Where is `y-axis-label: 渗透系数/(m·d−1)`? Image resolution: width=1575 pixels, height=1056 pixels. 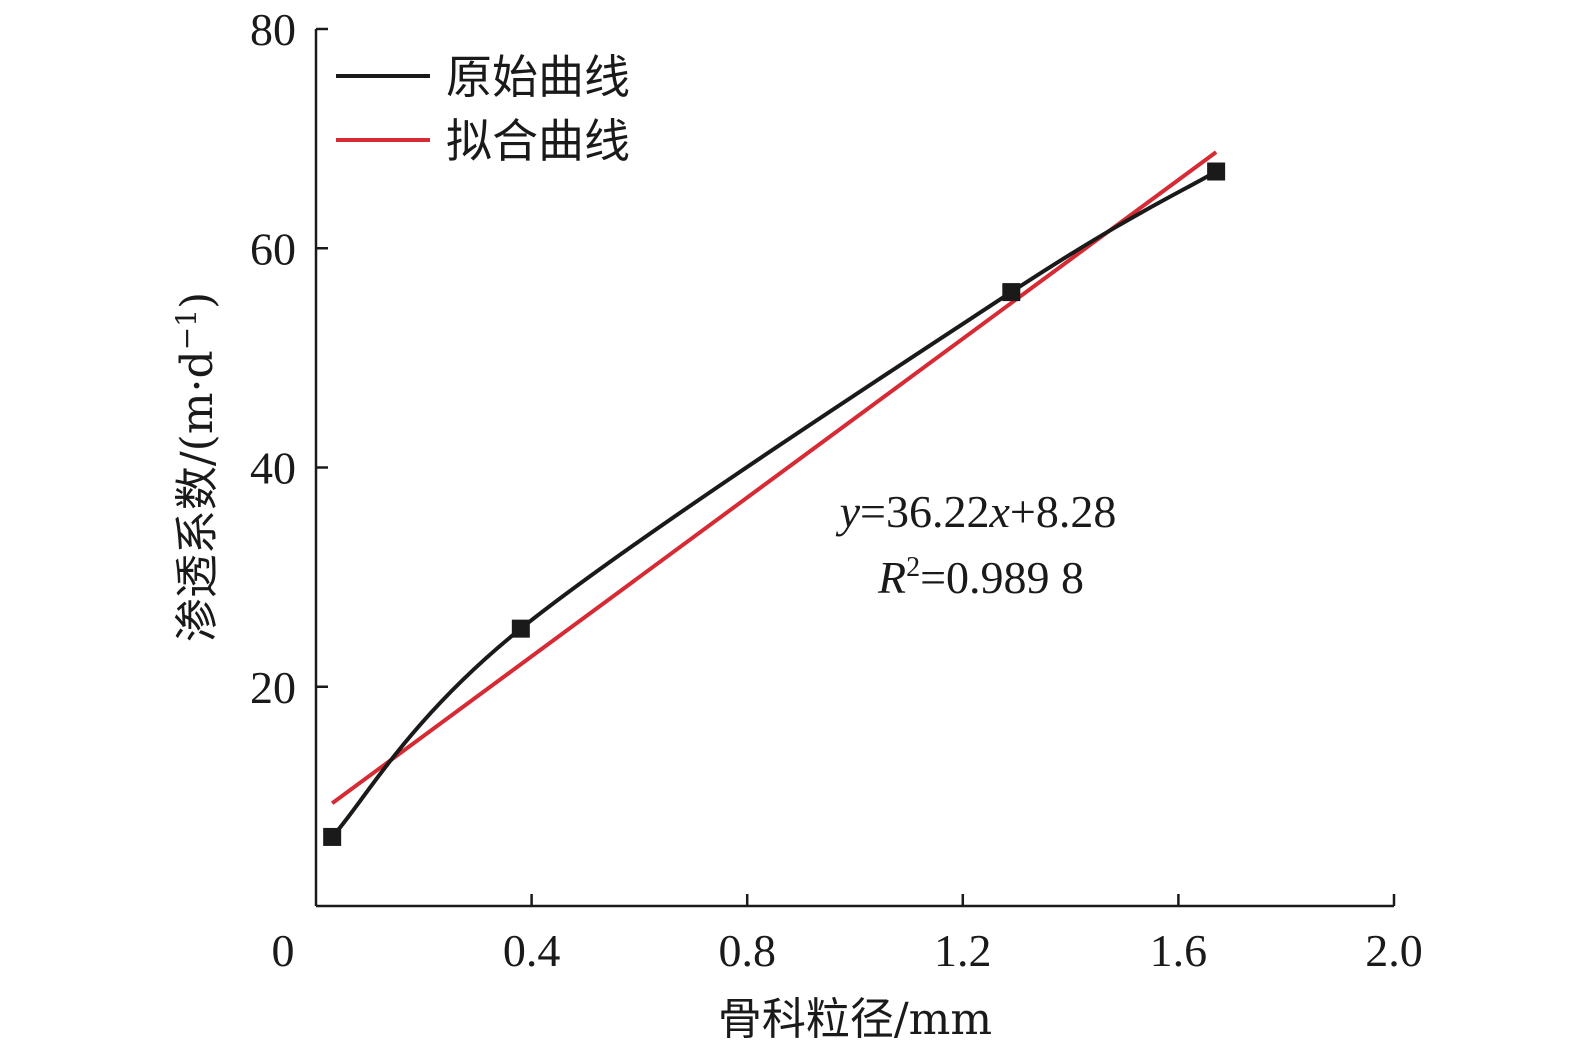
y-axis-label: 渗透系数/(m·d−1) is located at coordinates (196, 467).